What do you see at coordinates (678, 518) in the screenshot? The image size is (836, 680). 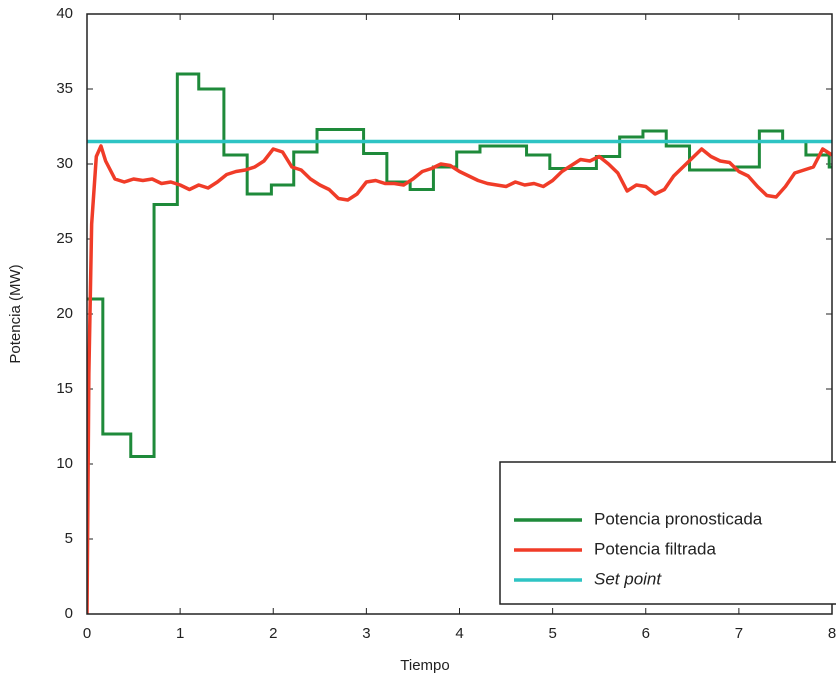 I see `legend-label: Potencia pronosticada` at bounding box center [678, 518].